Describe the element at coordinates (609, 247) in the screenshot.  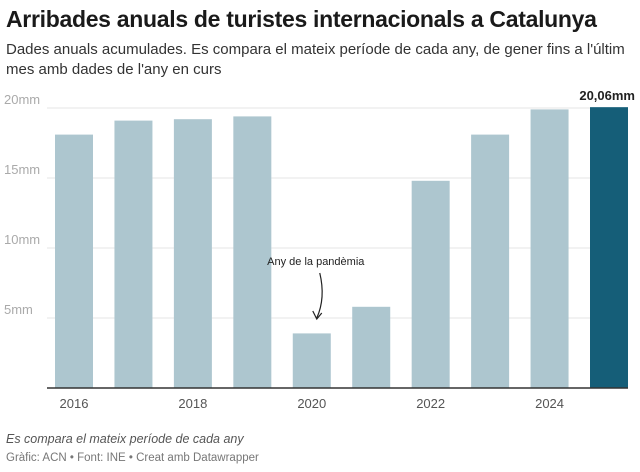
I see `bar-2025` at that location.